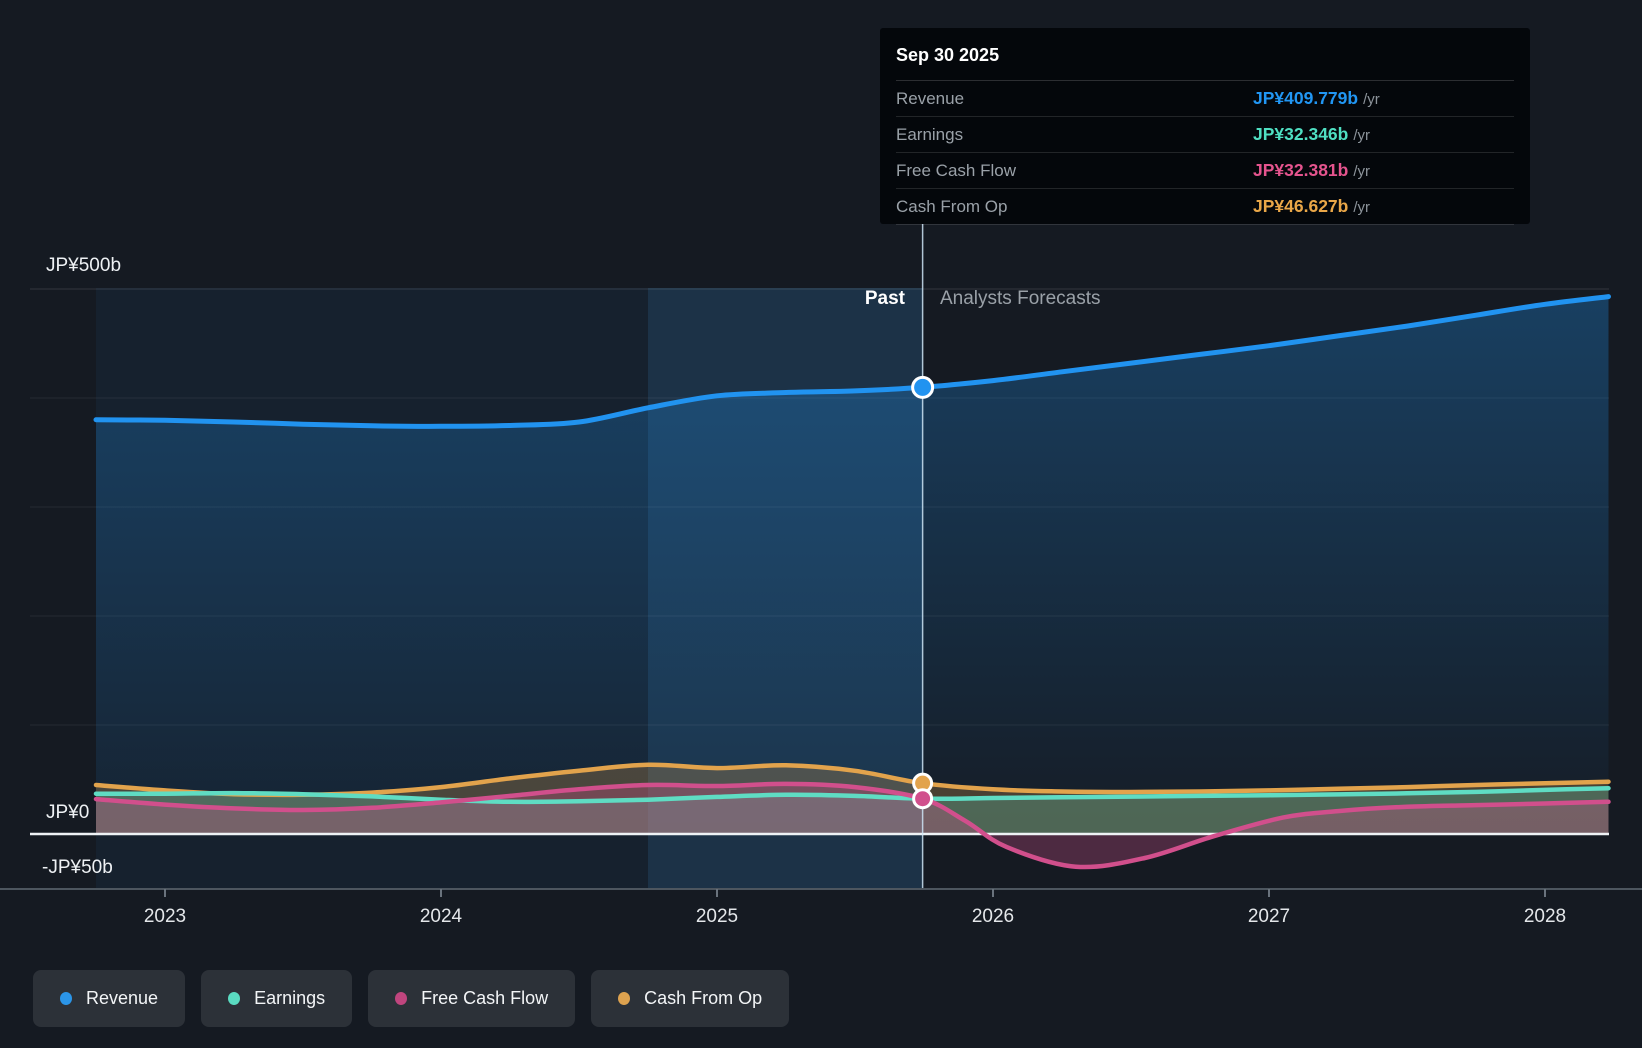 Image resolution: width=1642 pixels, height=1048 pixels. What do you see at coordinates (472, 998) in the screenshot?
I see `legend-button-free-cash-flow: Free Cash Flow` at bounding box center [472, 998].